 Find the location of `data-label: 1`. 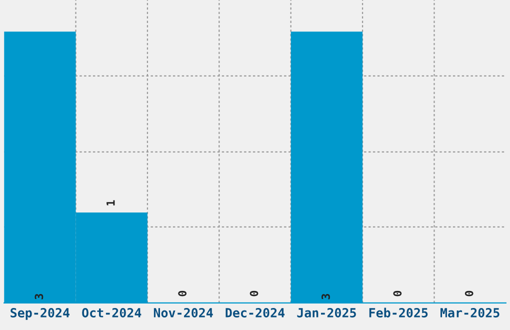

data-label: 1 is located at coordinates (110, 203).